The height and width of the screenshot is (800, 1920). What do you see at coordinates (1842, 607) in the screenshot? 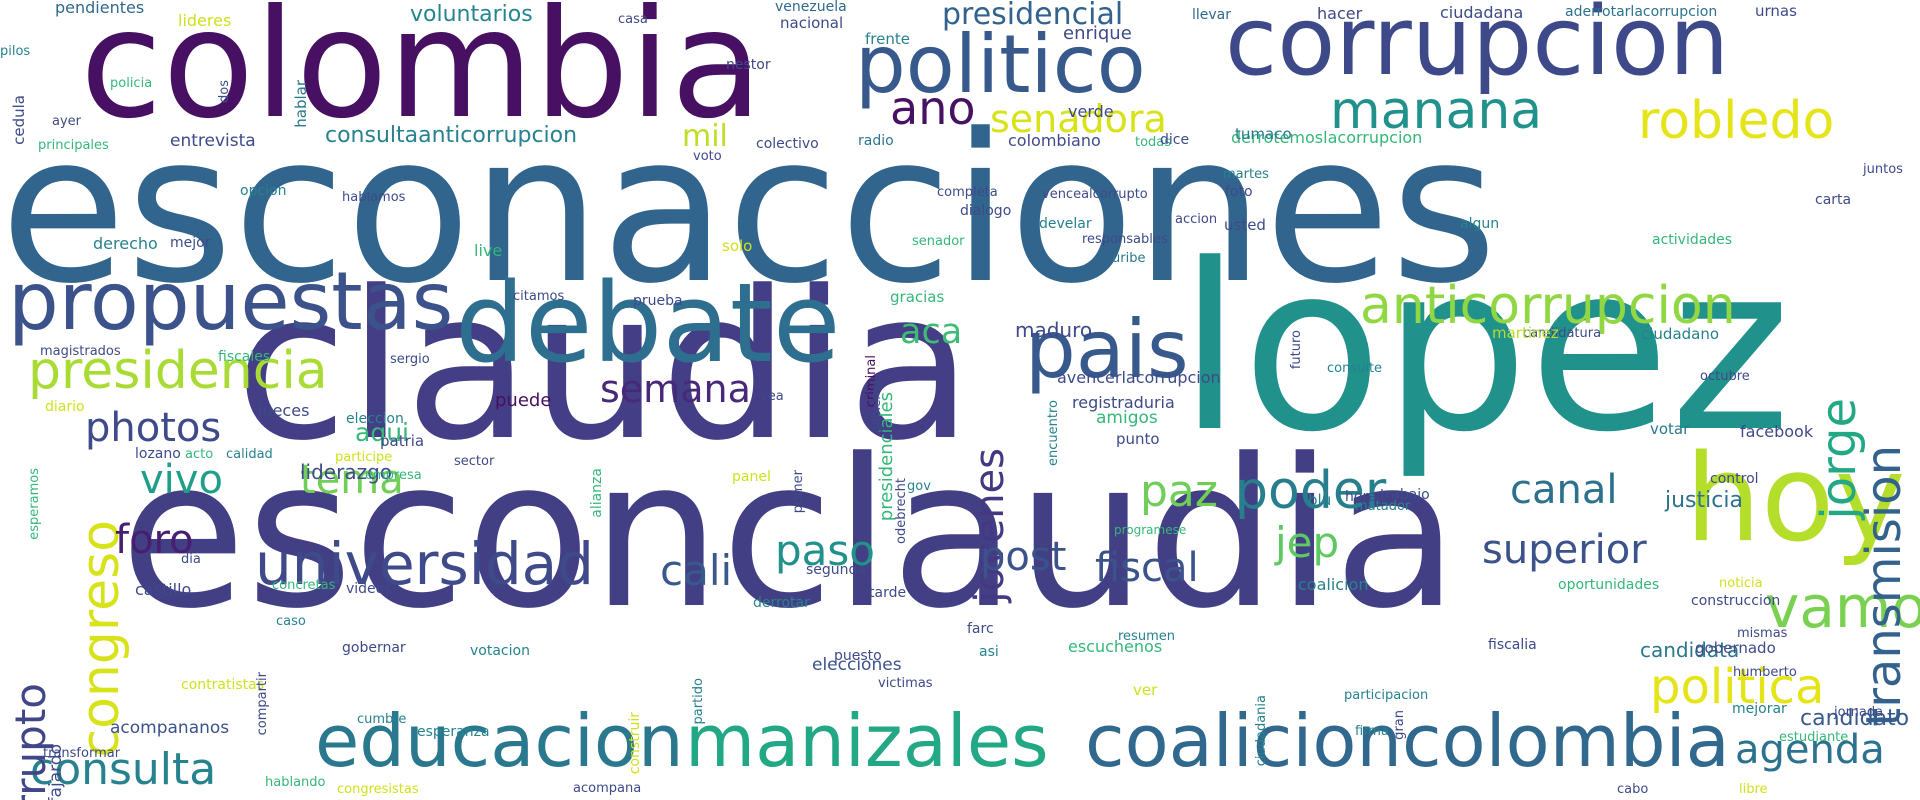
I see `word-cloud-word: vamos` at bounding box center [1842, 607].